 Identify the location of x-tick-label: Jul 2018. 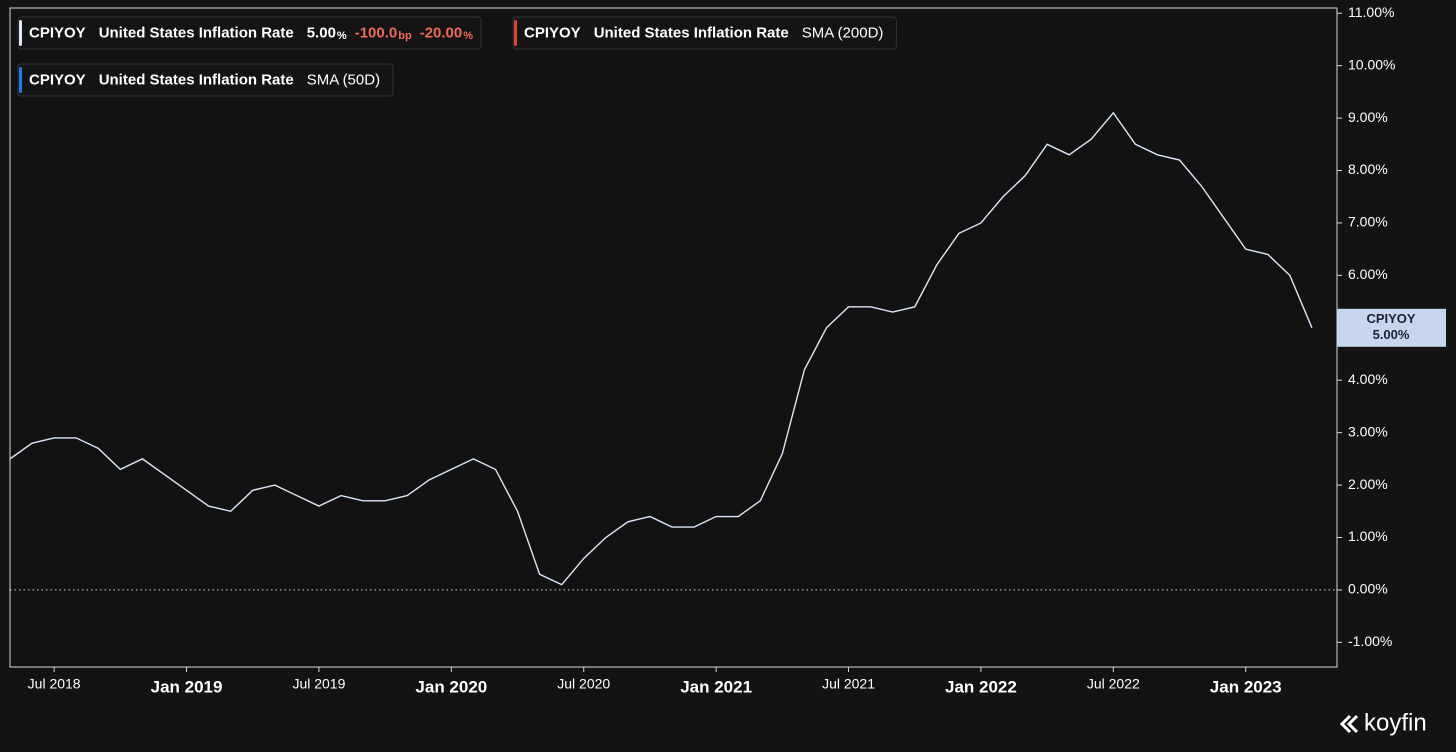
(54, 684).